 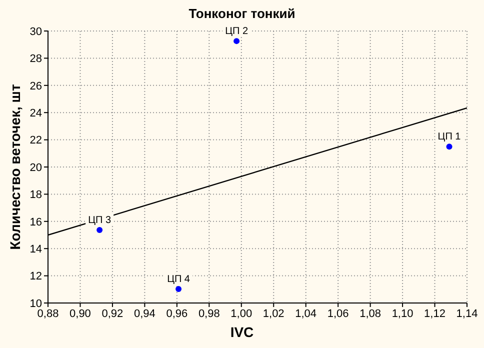 What do you see at coordinates (242, 332) in the screenshot?
I see `x-axis-title: IVC` at bounding box center [242, 332].